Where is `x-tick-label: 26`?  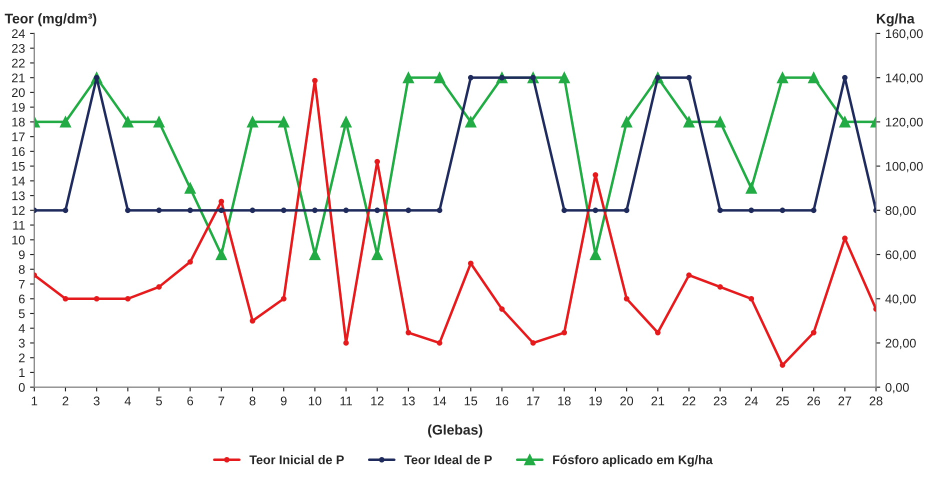 x-tick-label: 26 is located at coordinates (813, 401).